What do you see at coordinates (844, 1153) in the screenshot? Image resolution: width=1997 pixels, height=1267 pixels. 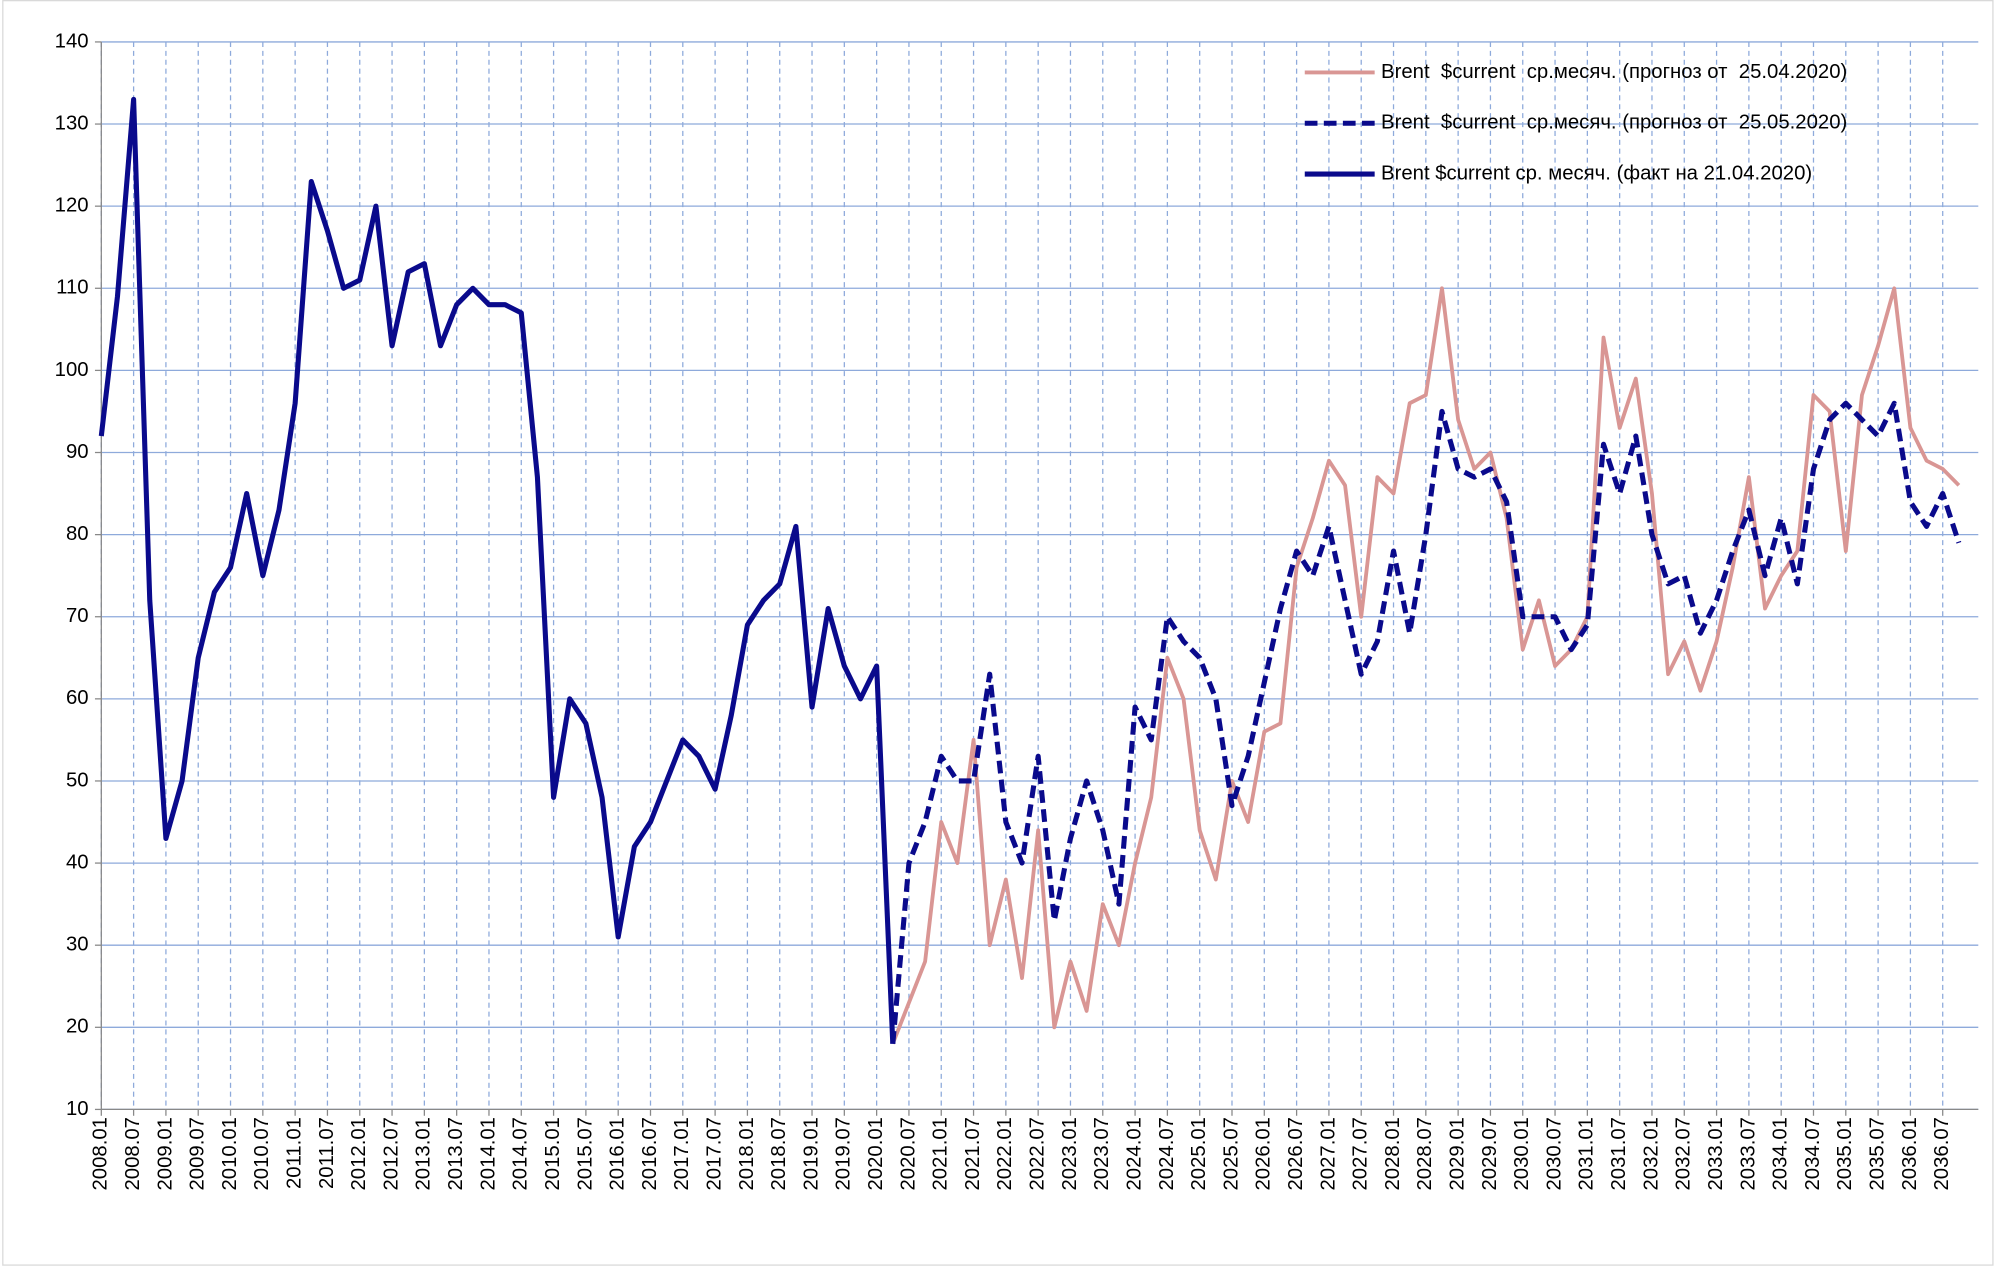 I see `x-tick-label: 2019.07` at bounding box center [844, 1153].